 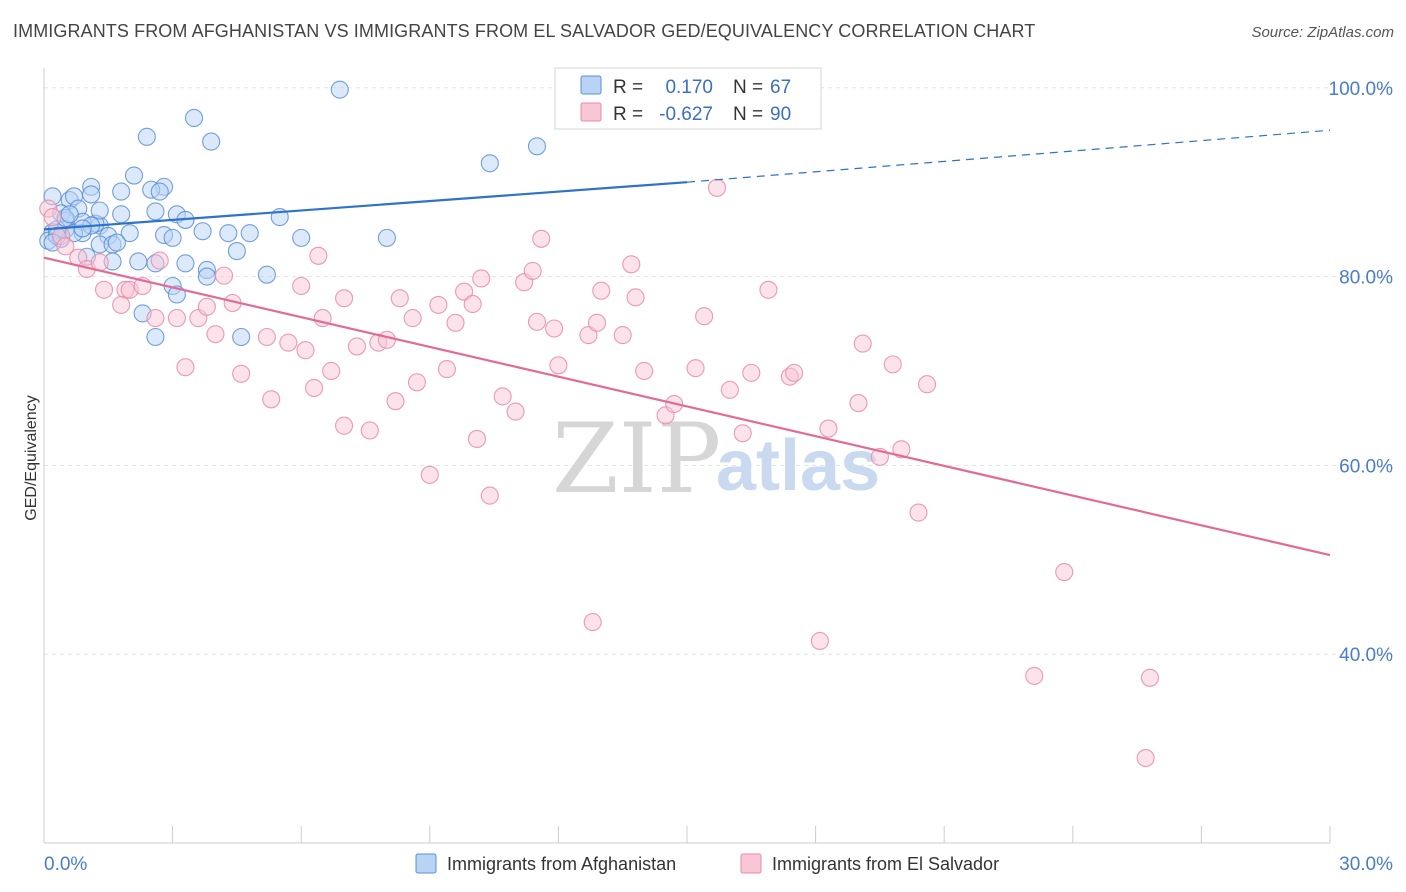 I want to click on legend-r-label-1: R =, so click(x=628, y=87).